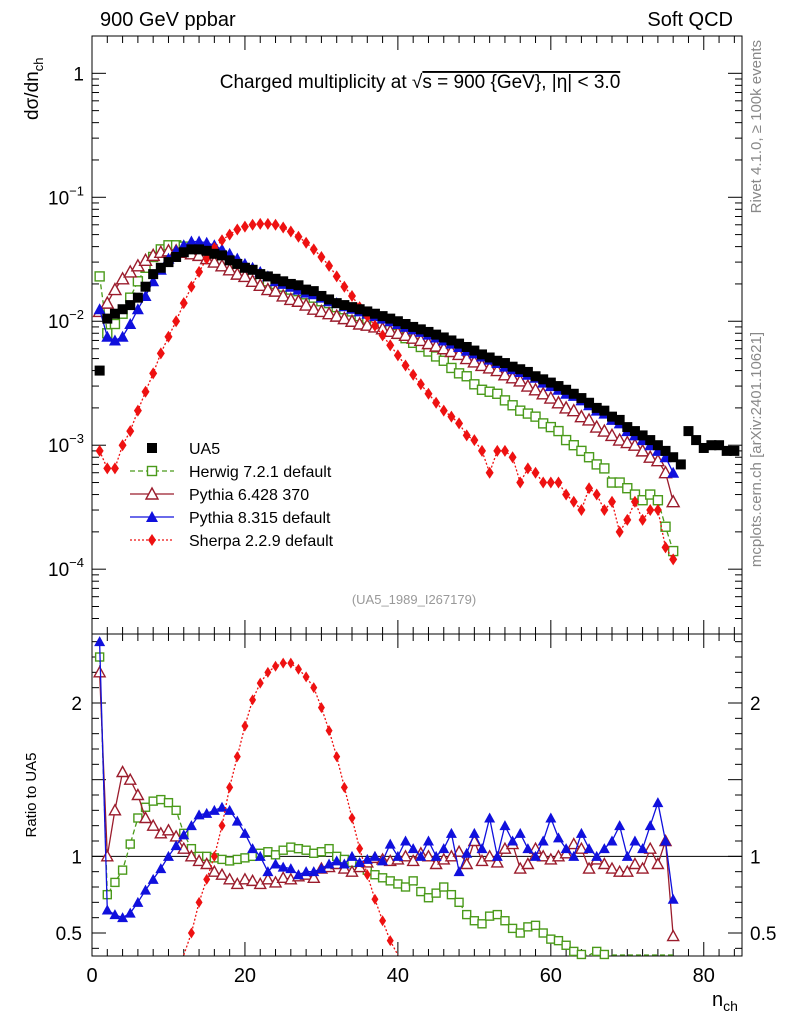  What do you see at coordinates (58, 322) in the screenshot?
I see `y-tick-label-base: 10` at bounding box center [58, 322].